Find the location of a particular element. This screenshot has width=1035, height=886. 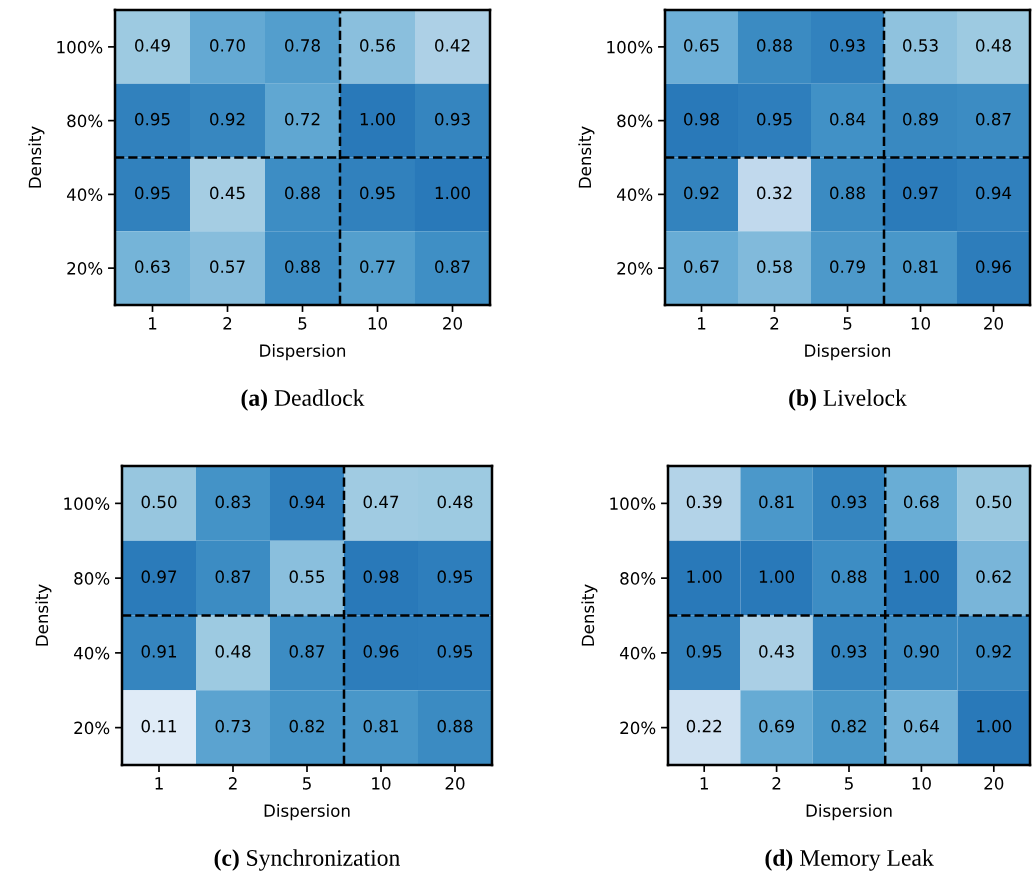

data-label: 0.90 is located at coordinates (921, 651).